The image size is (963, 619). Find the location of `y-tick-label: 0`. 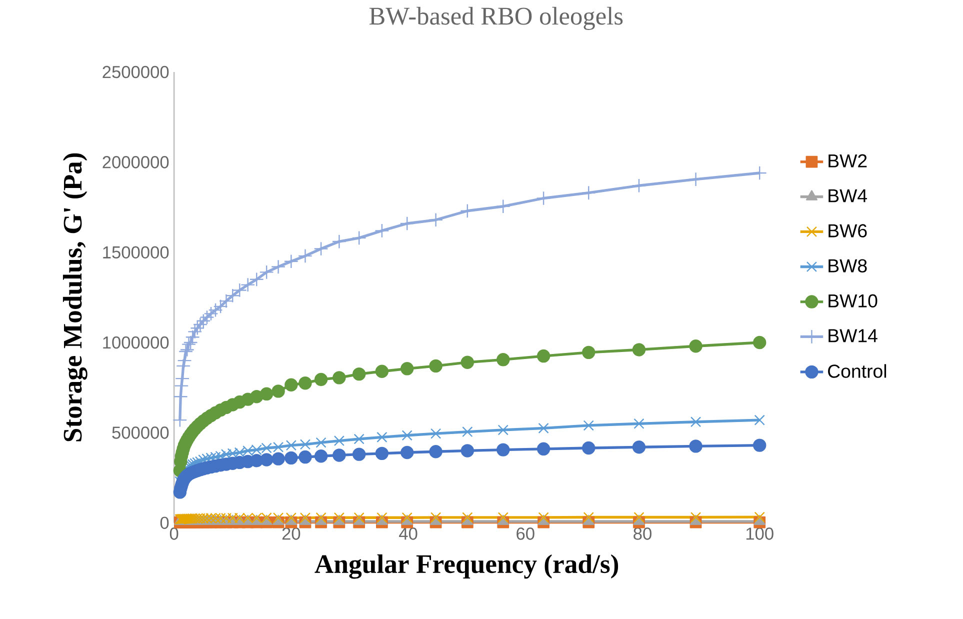

y-tick-label: 0 is located at coordinates (164, 523).